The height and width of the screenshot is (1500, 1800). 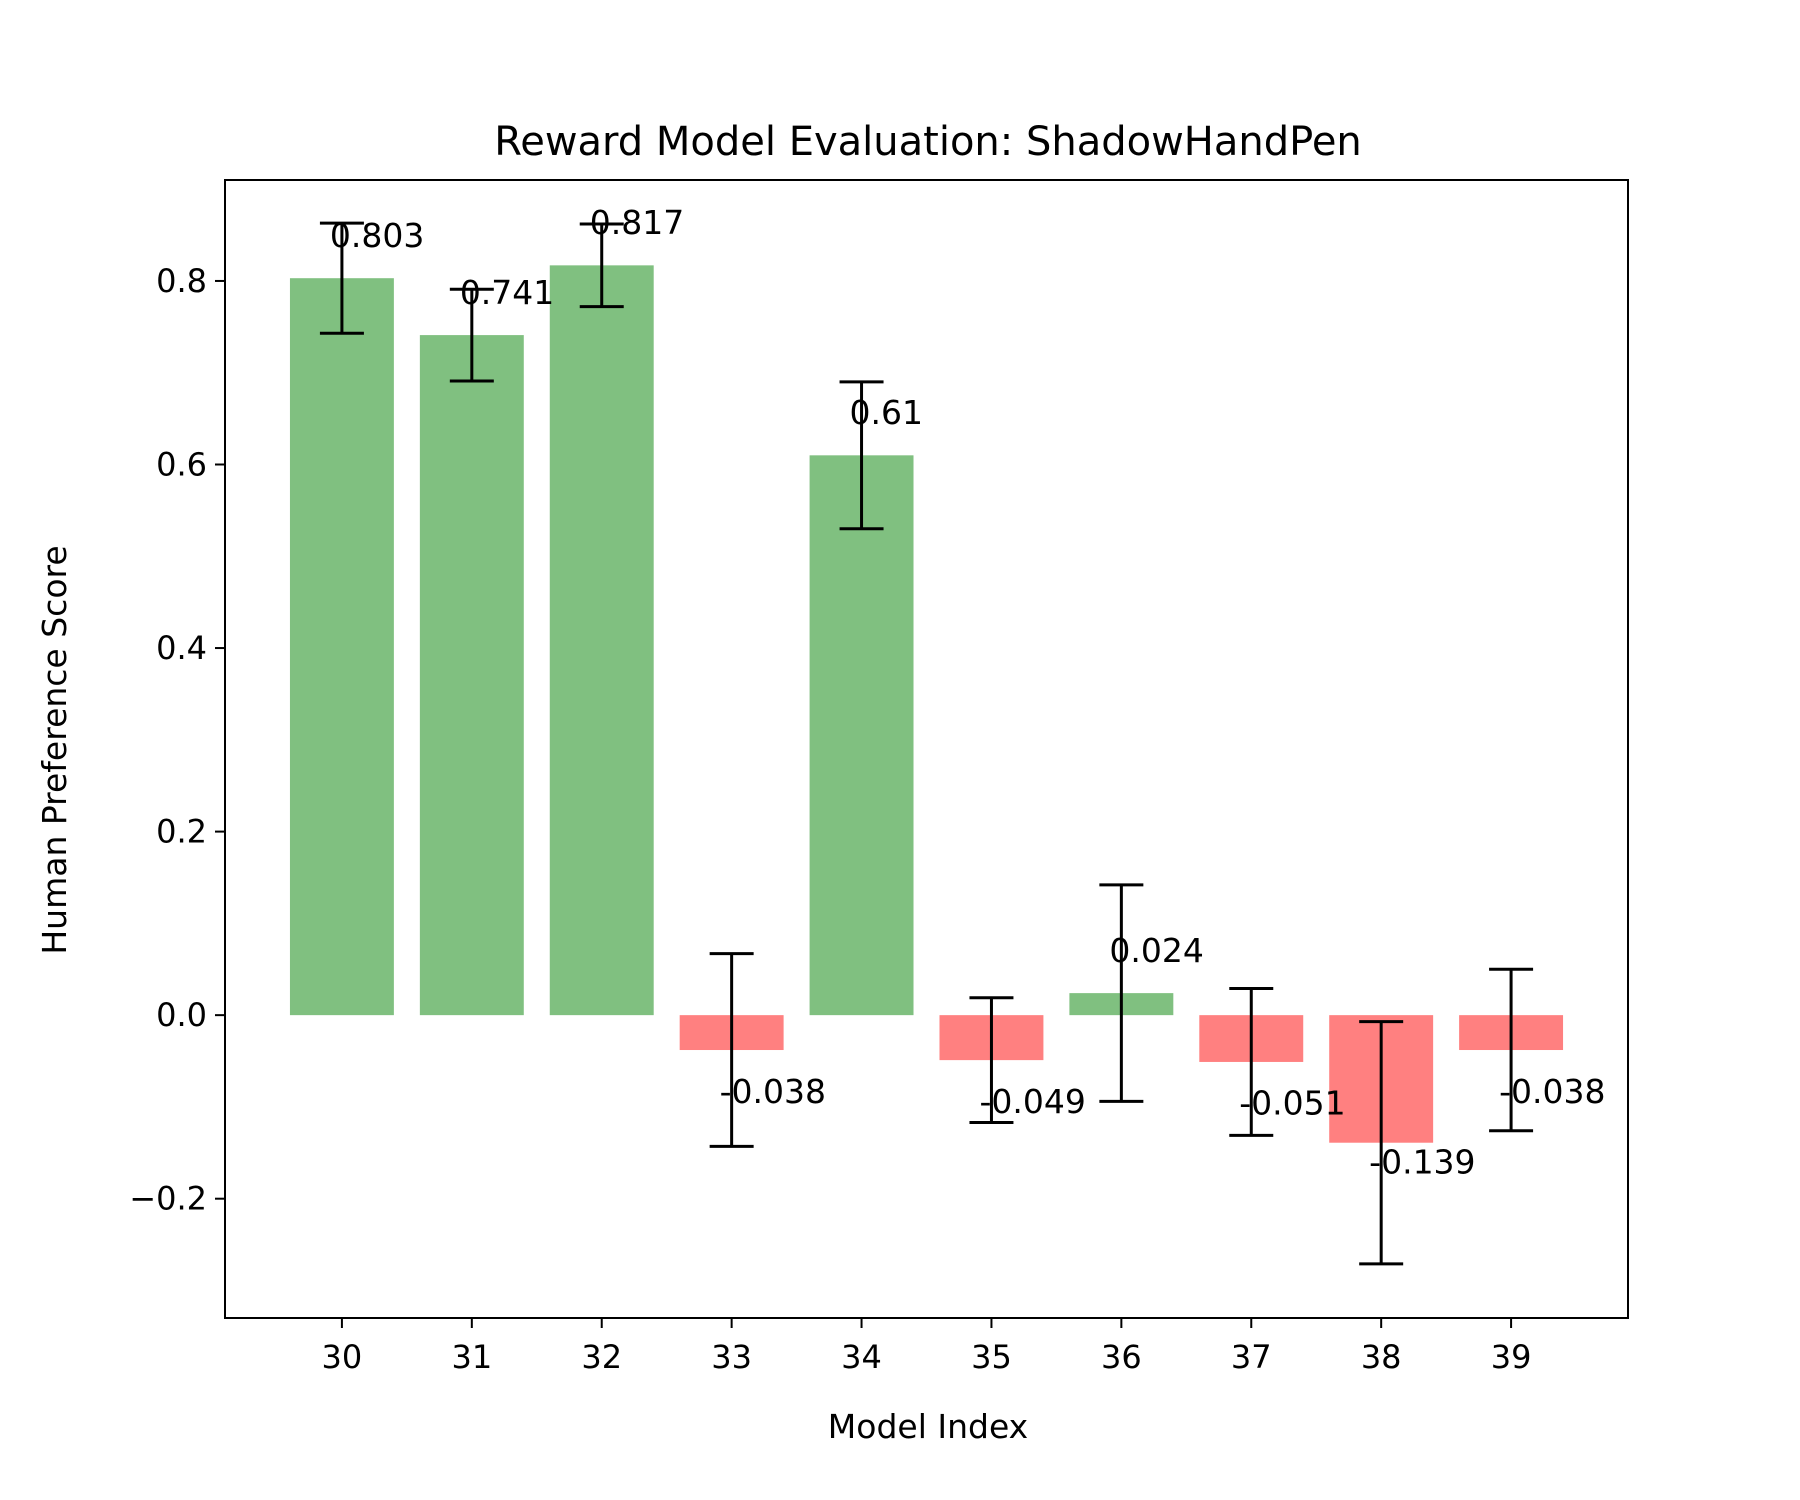 I want to click on data-label-34: 0.61, so click(x=886, y=412).